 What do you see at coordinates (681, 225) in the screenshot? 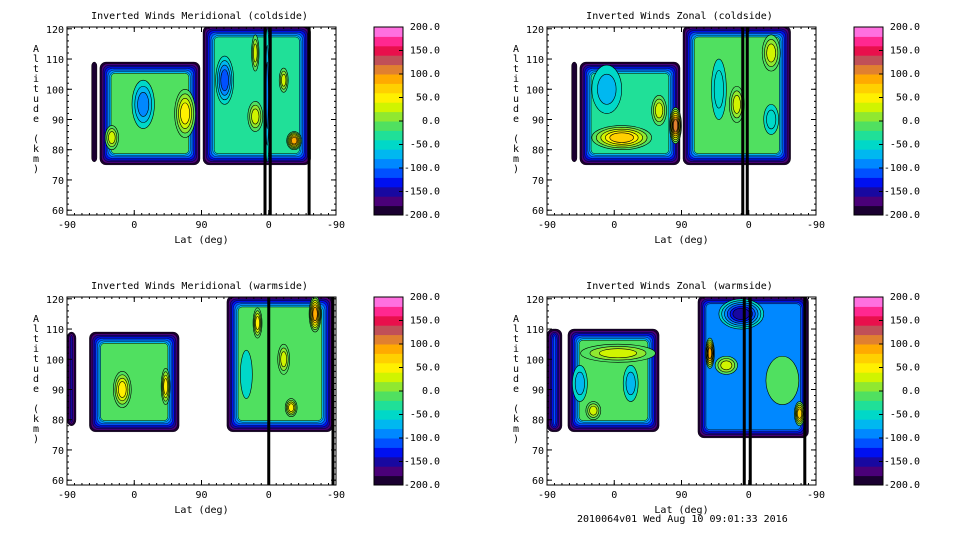
I see `x-tick-label: 90` at bounding box center [681, 225].